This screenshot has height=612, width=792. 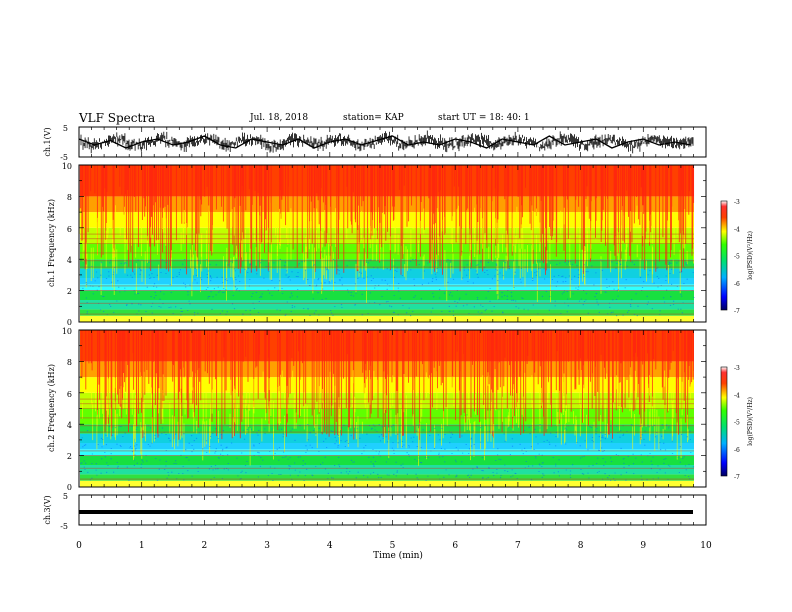 I want to click on ch1spec-ytick-4: 4, so click(x=69, y=260).